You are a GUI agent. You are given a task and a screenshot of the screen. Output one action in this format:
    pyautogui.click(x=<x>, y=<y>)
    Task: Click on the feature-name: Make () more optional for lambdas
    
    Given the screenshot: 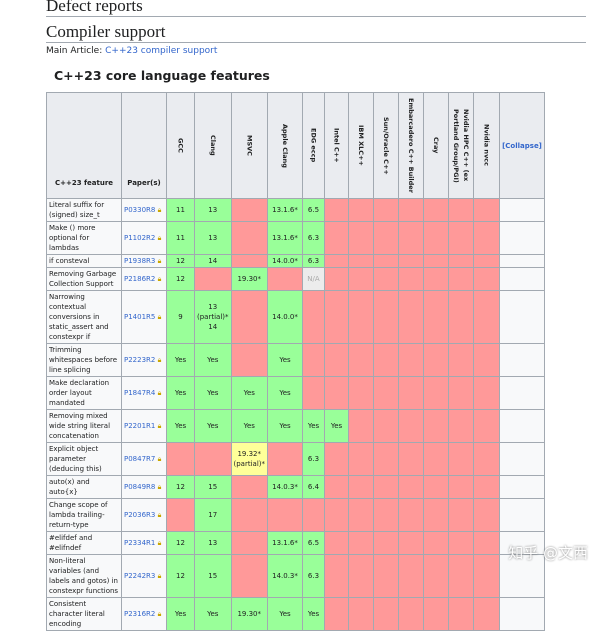 What is the action you would take?
    pyautogui.click(x=84, y=238)
    